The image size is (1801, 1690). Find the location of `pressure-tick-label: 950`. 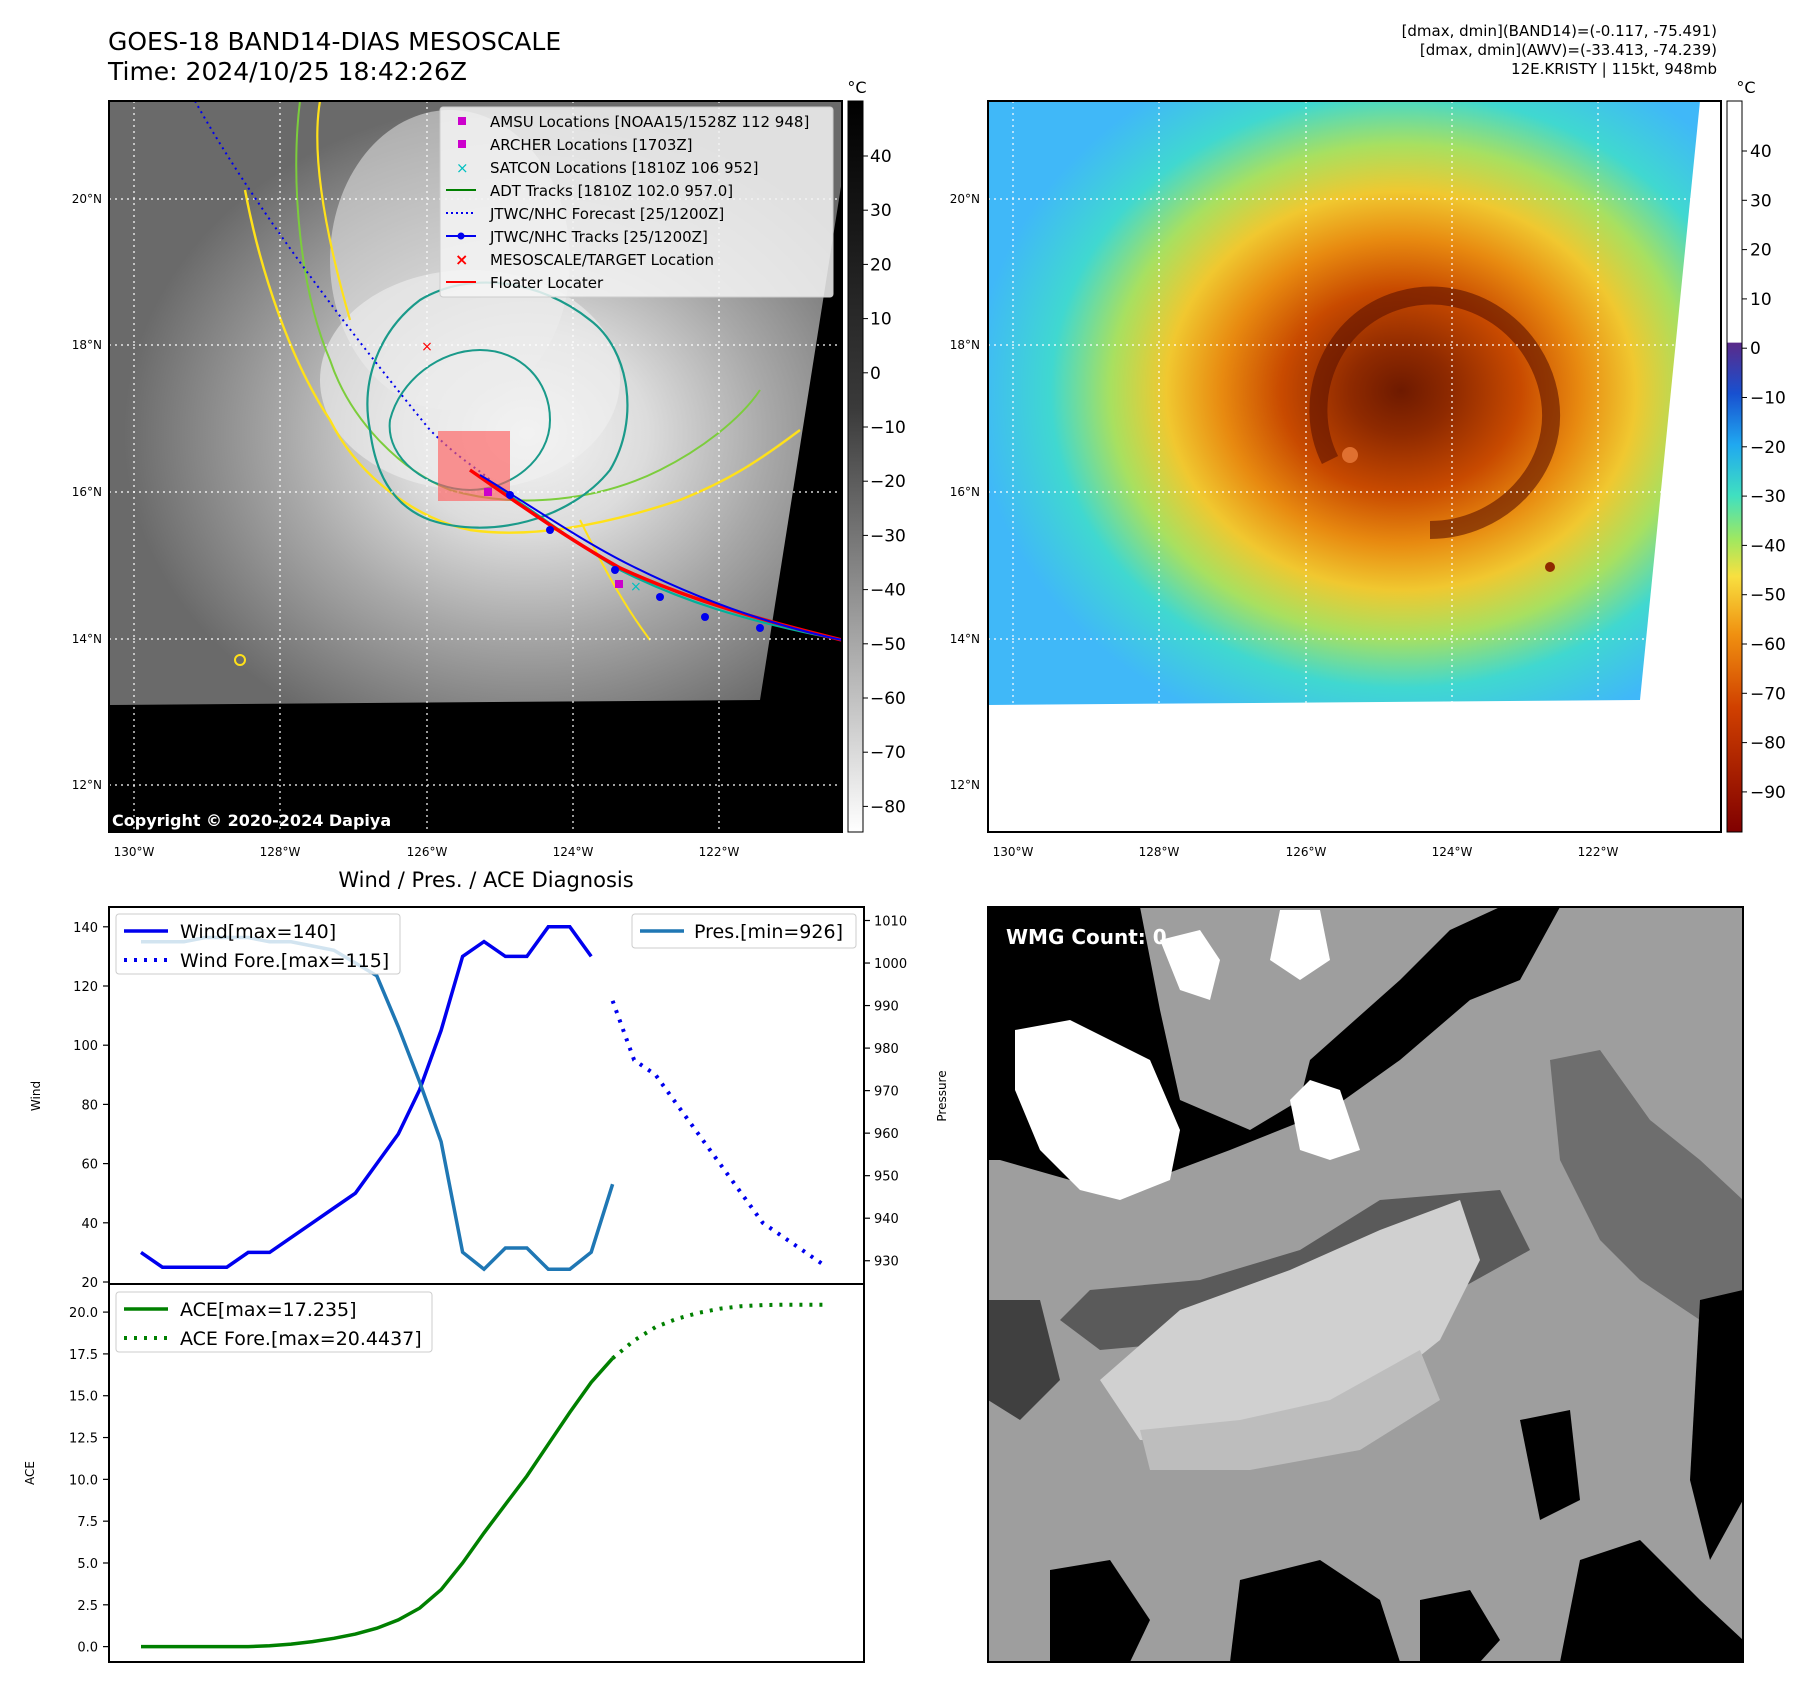

pressure-tick-label: 950 is located at coordinates (886, 1177).